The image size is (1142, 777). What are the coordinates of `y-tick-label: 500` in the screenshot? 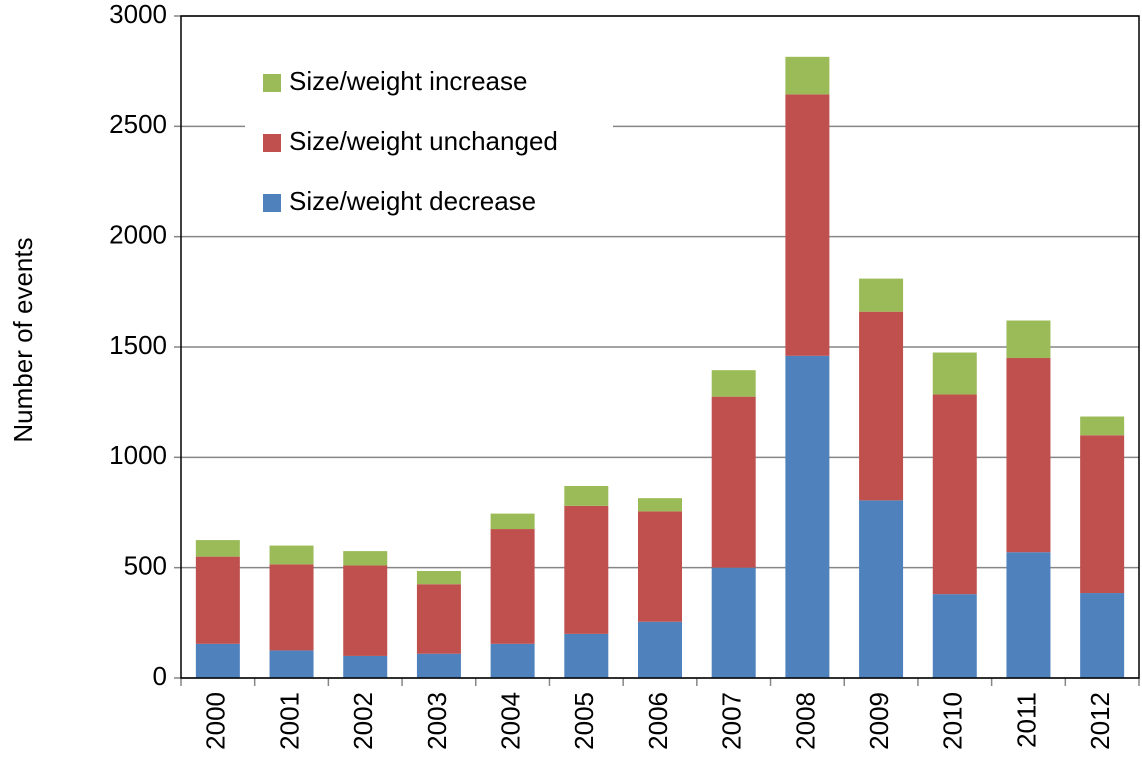 It's located at (145, 566).